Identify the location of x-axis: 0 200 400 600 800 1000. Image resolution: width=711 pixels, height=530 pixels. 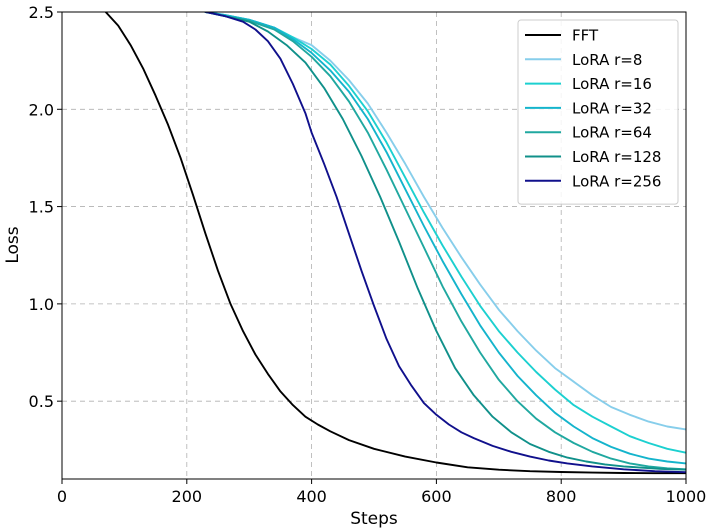
(381, 492).